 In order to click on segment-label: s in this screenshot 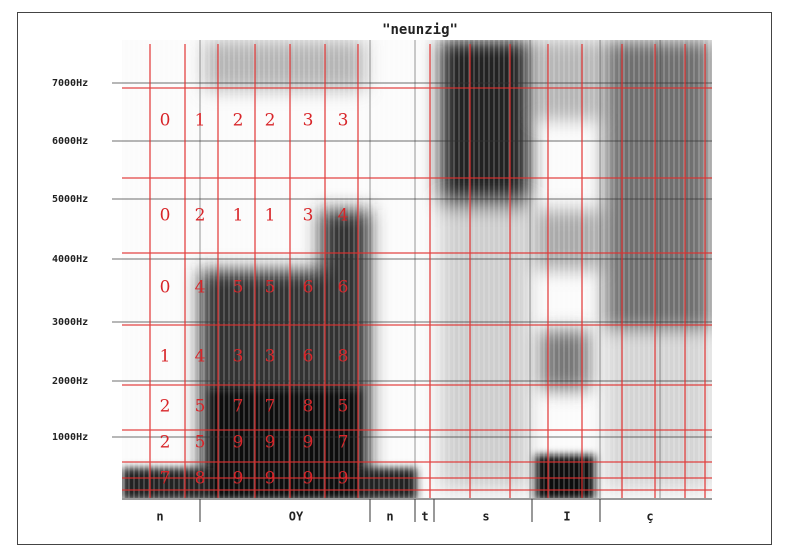, I will do `click(485, 517)`.